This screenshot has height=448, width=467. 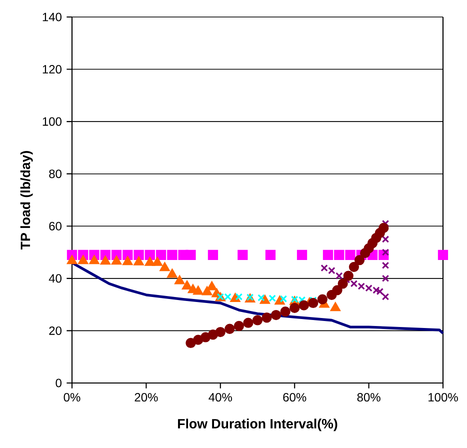 I want to click on y-tick-label: 100, so click(x=52, y=121).